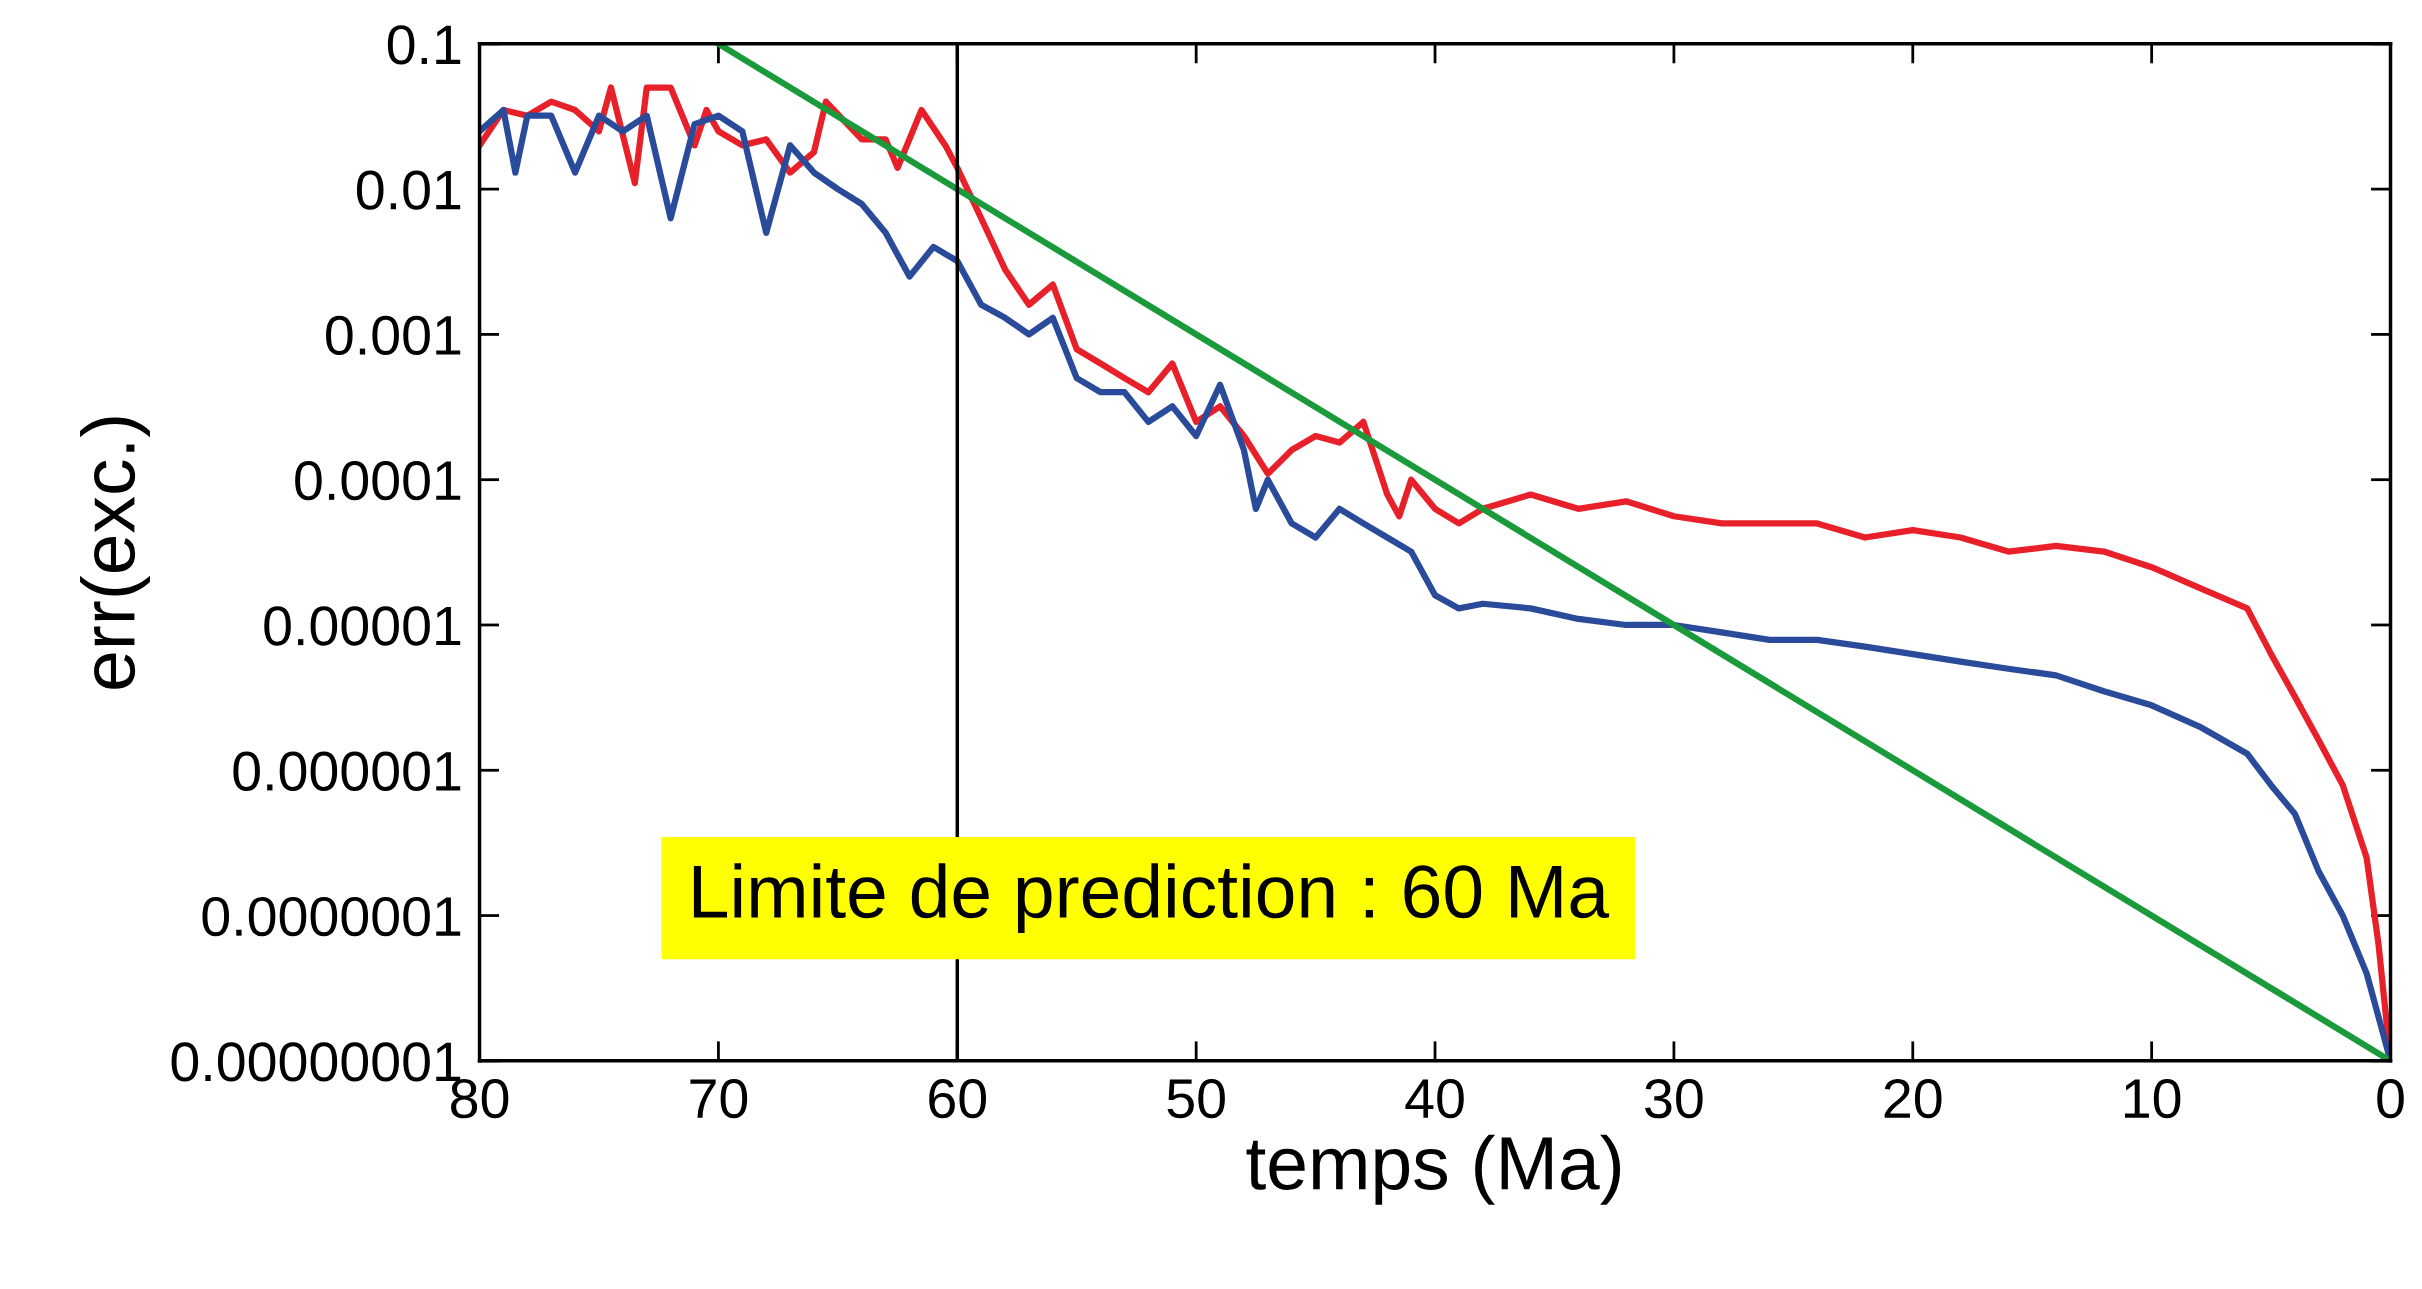  What do you see at coordinates (1674, 1098) in the screenshot?
I see `x-tick-label: 30` at bounding box center [1674, 1098].